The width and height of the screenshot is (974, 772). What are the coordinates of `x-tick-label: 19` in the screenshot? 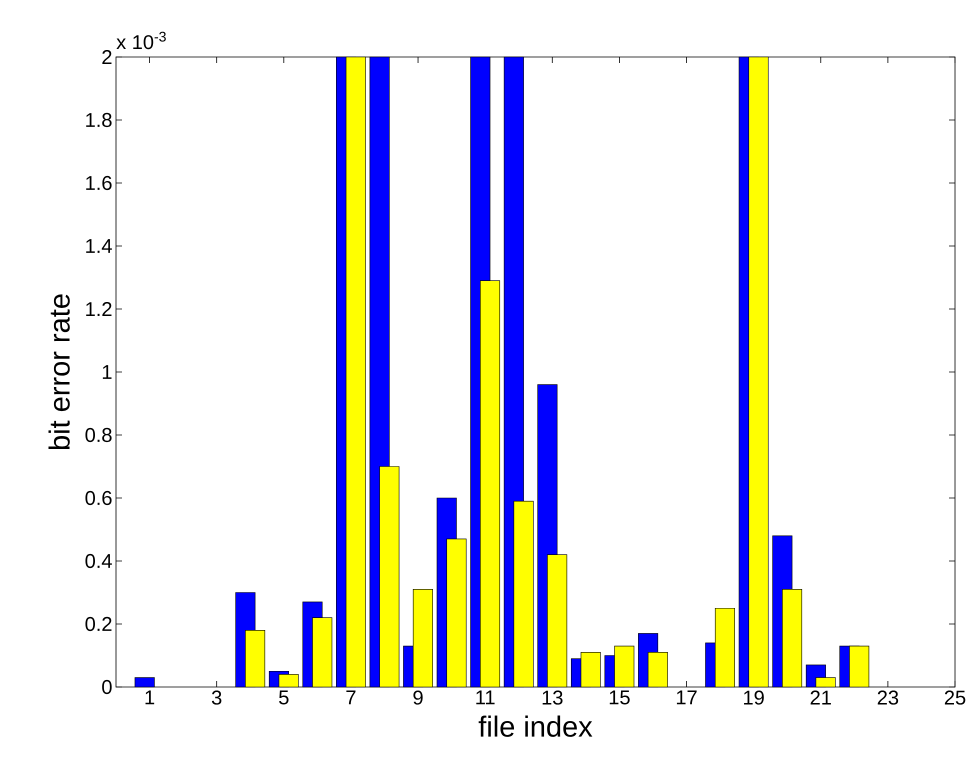 It's located at (754, 697).